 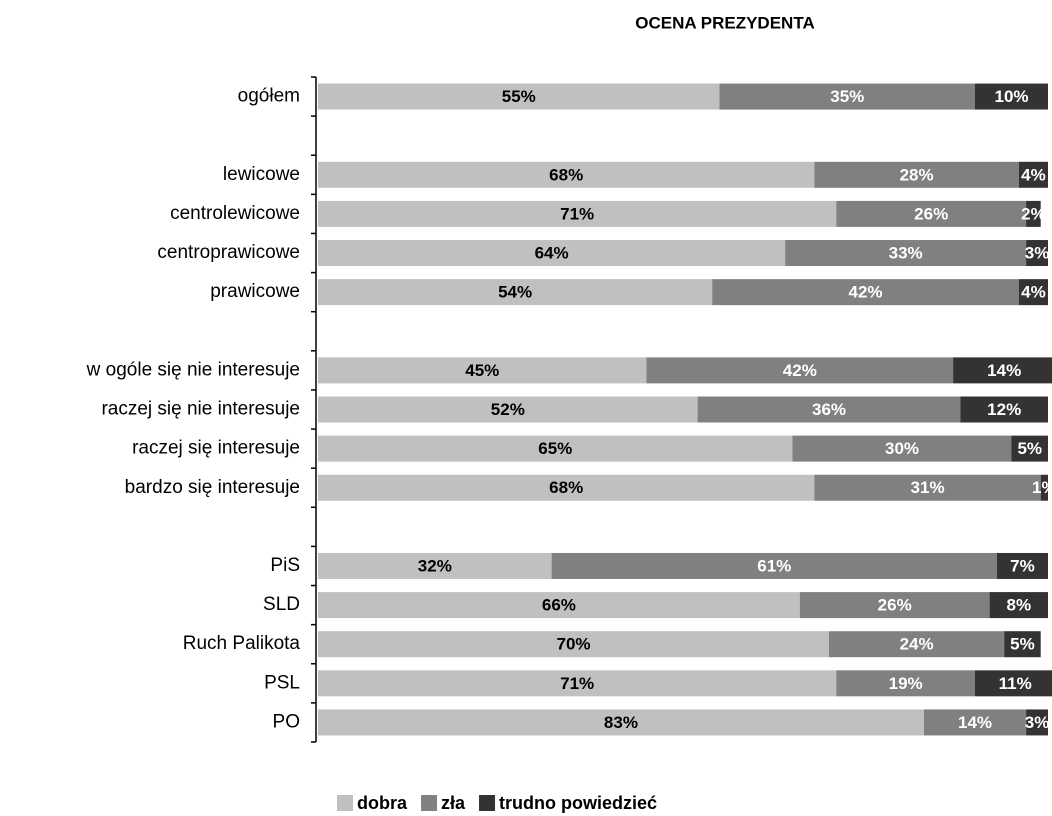 What do you see at coordinates (235, 213) in the screenshot?
I see `category-label: centrolewicowe` at bounding box center [235, 213].